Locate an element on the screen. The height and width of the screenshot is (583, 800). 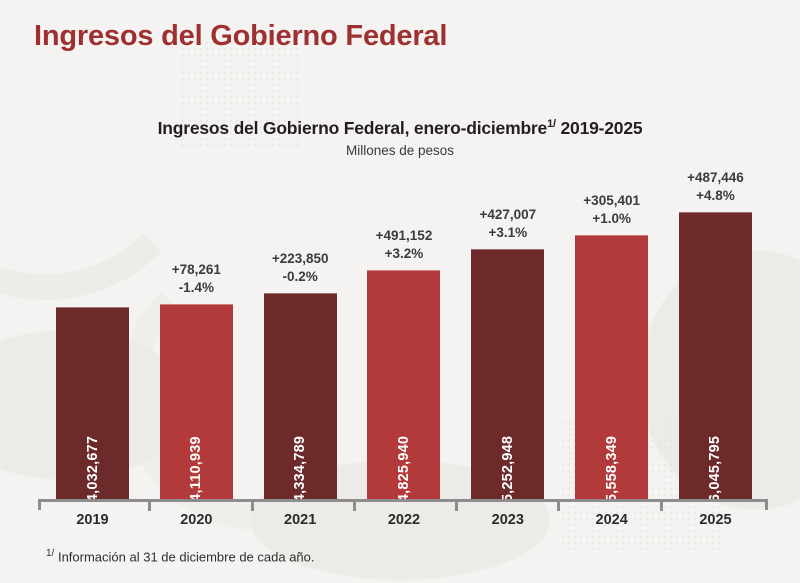
bar-2022: 4,825,940 is located at coordinates (404, 386).